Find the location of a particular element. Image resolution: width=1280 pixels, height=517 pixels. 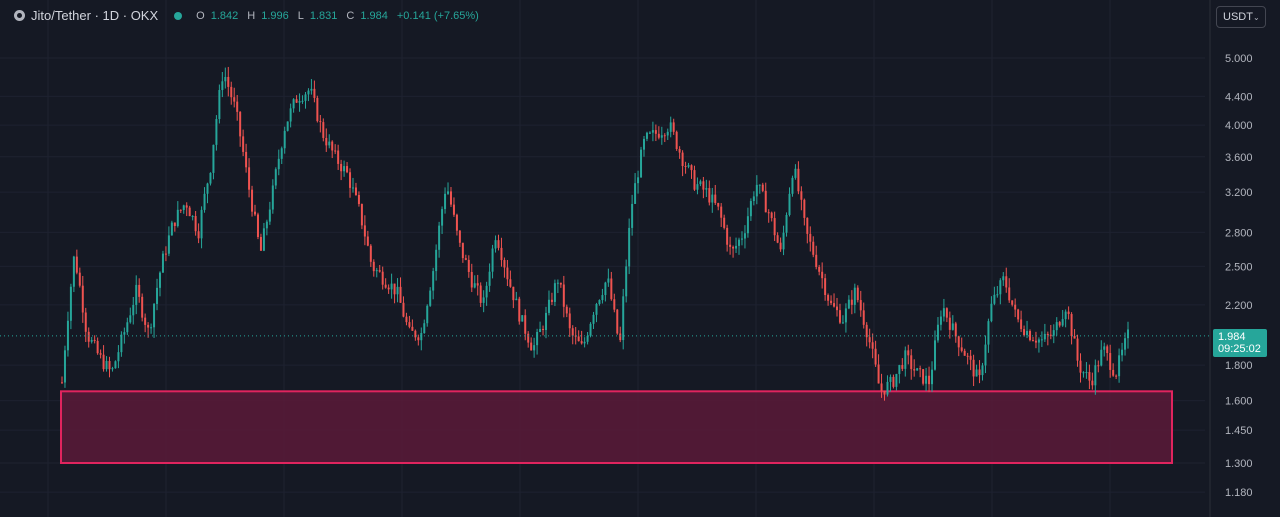

symbol-title: Jito/Tether · 1D · OKX is located at coordinates (95, 15).